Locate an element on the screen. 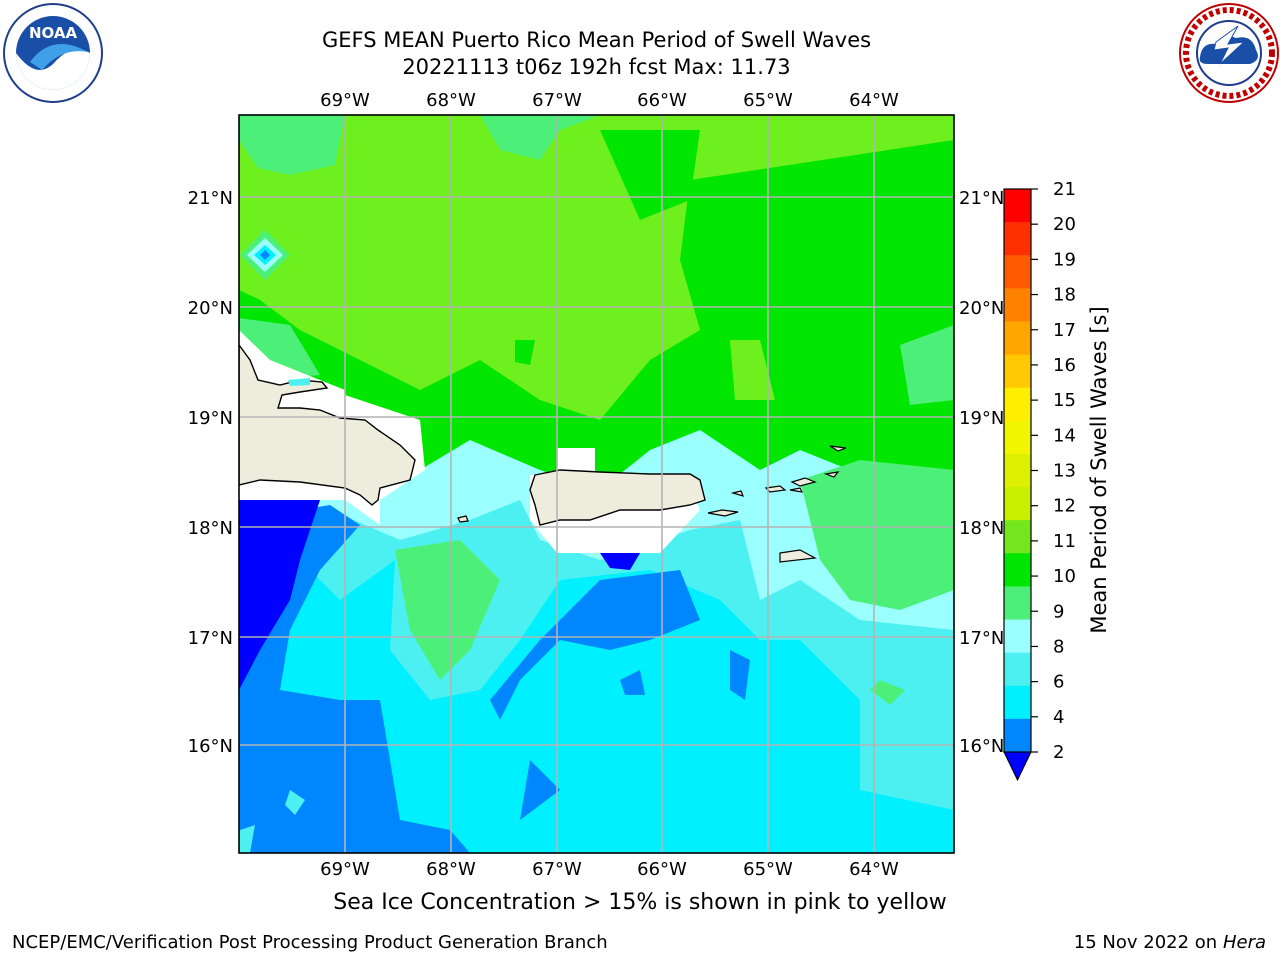 The width and height of the screenshot is (1280, 960). lon-labels-top: 69°W 68°W 67°W 66°W 65°W 64°W is located at coordinates (609, 100).